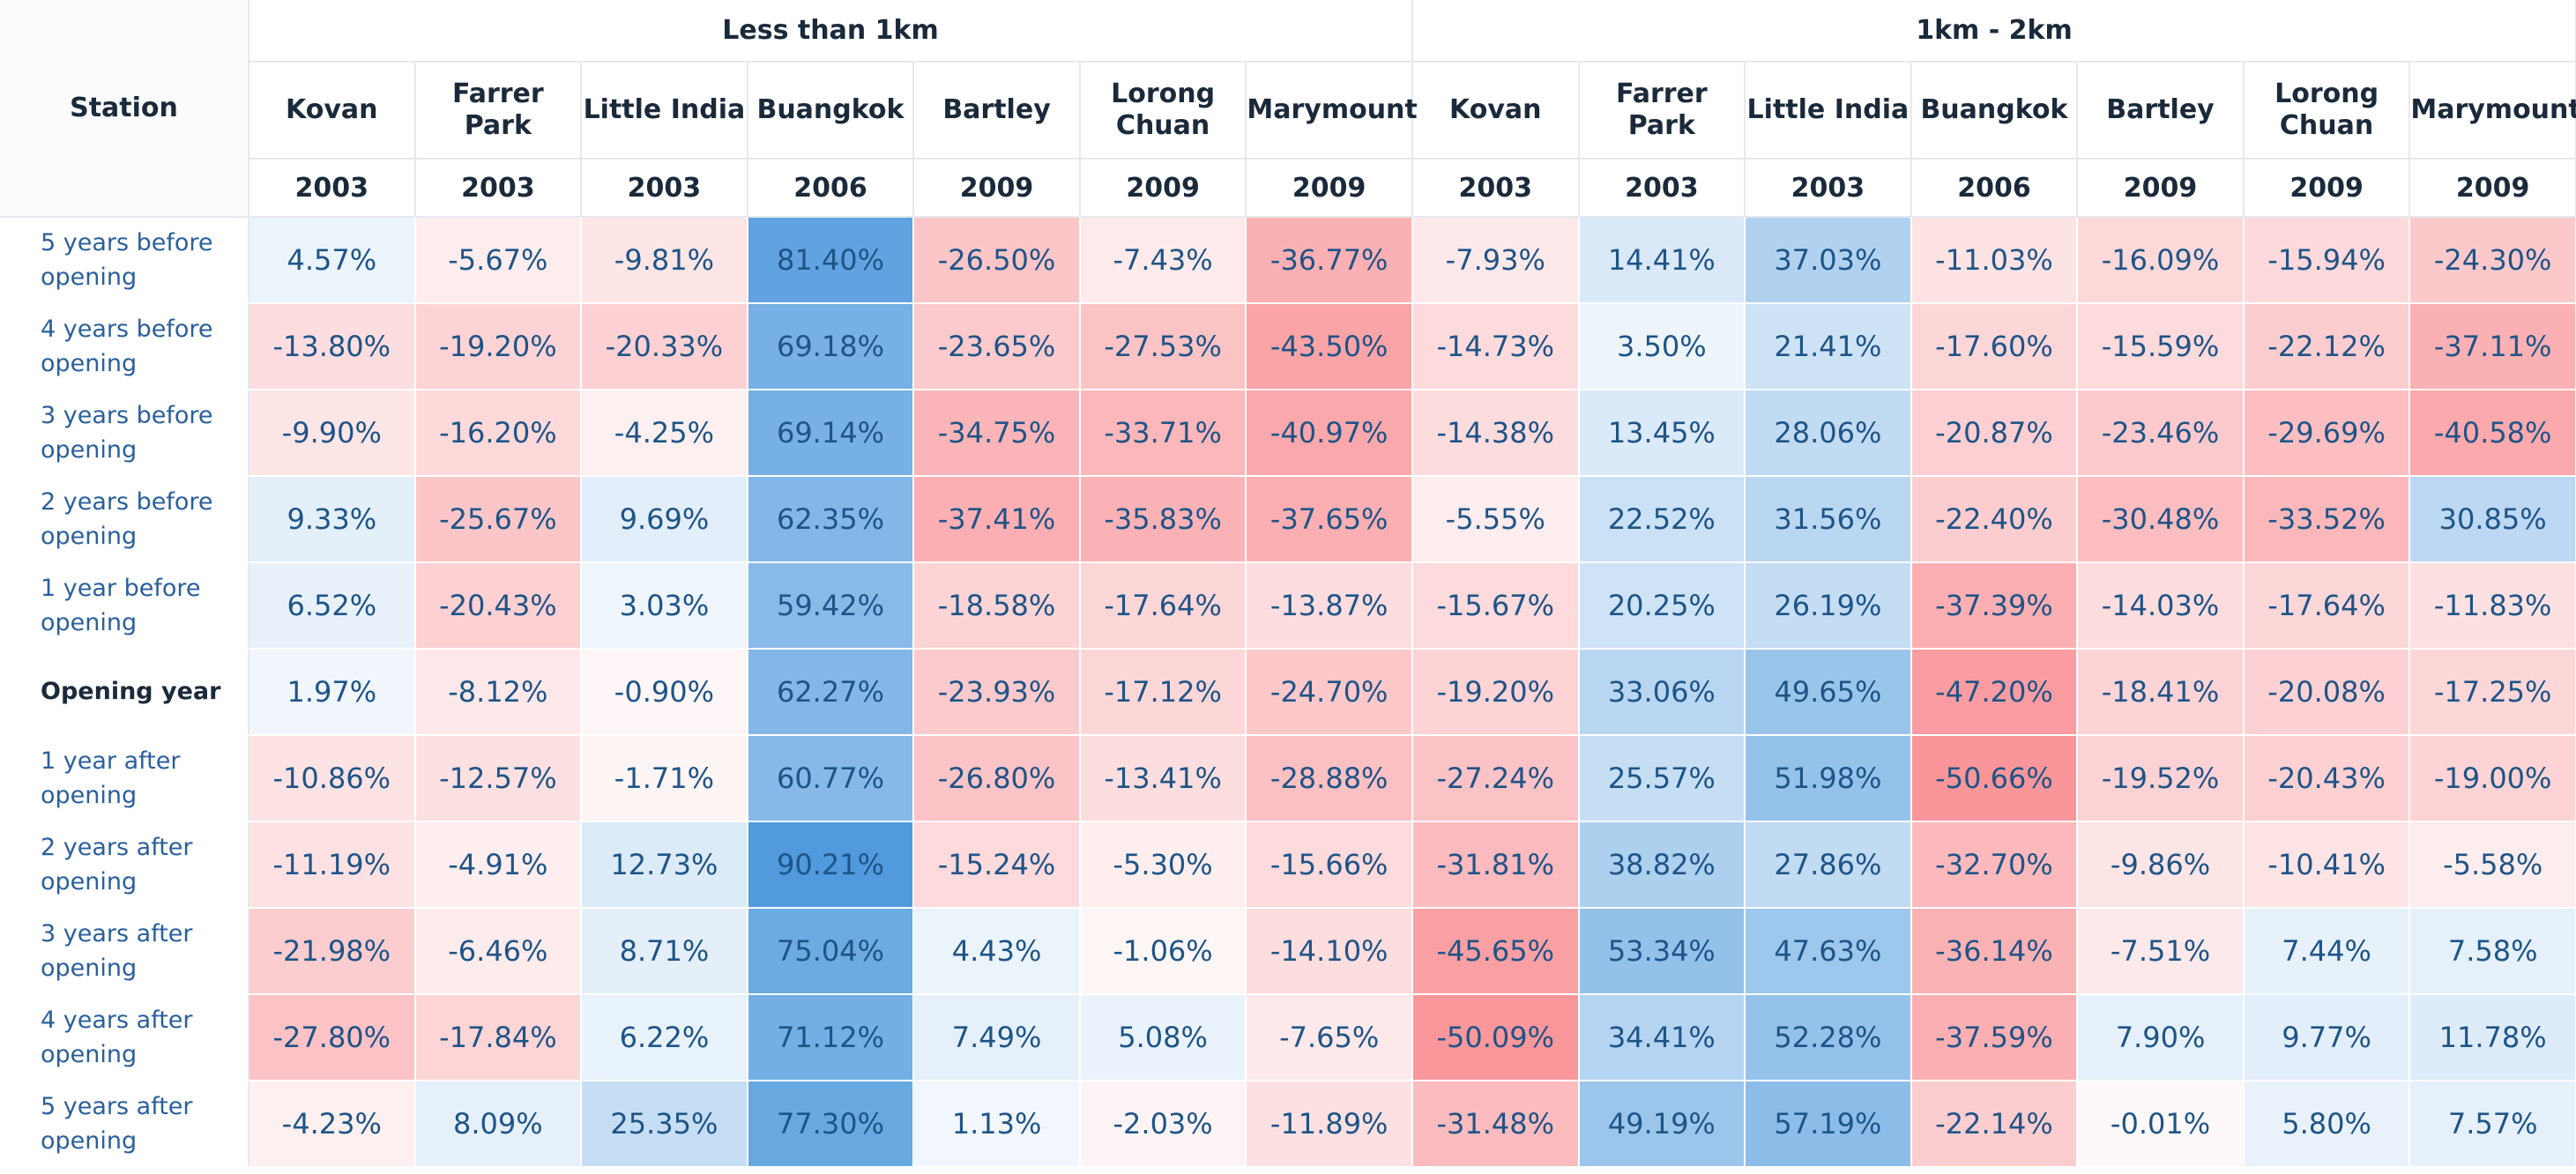 The width and height of the screenshot is (2576, 1174). Describe the element at coordinates (2327, 865) in the screenshot. I see `heat-cell-r7-c12: -10.41%` at that location.